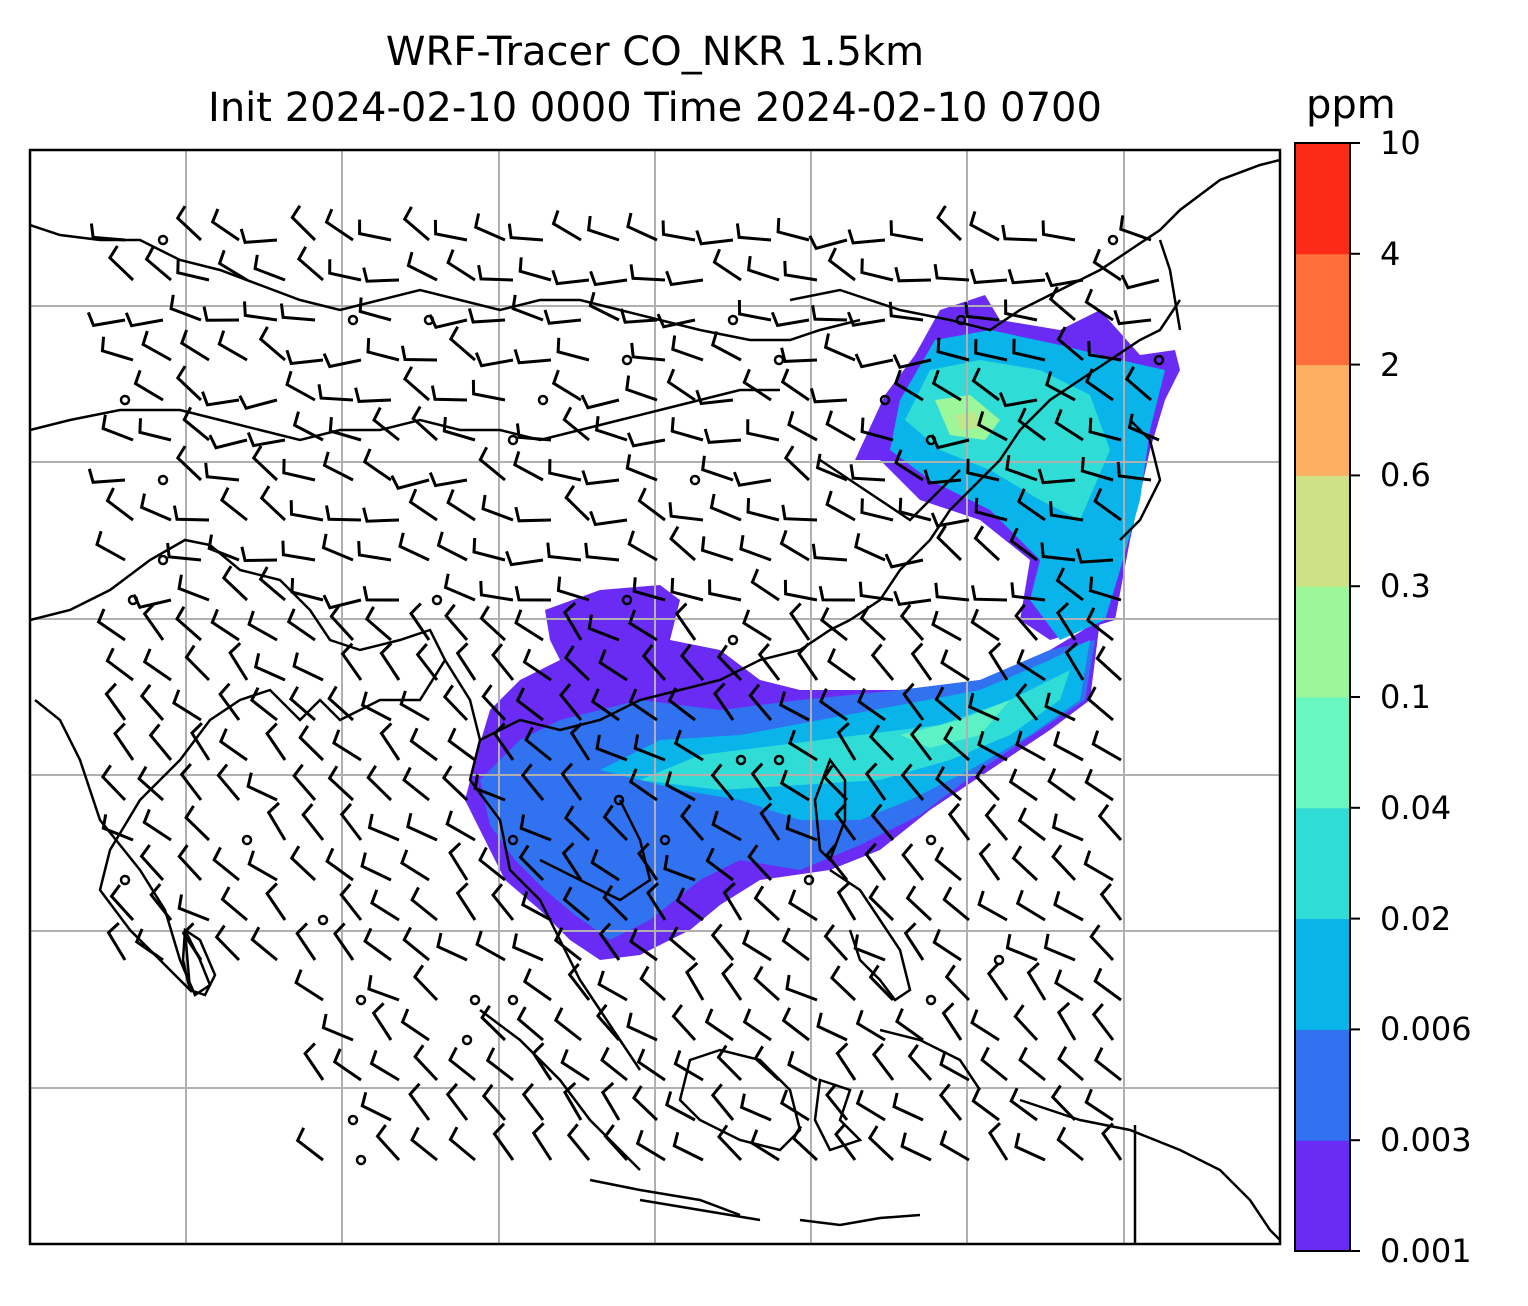 The height and width of the screenshot is (1306, 1528). What do you see at coordinates (1405, 586) in the screenshot?
I see `colorbar-tick-label: 0.3` at bounding box center [1405, 586].